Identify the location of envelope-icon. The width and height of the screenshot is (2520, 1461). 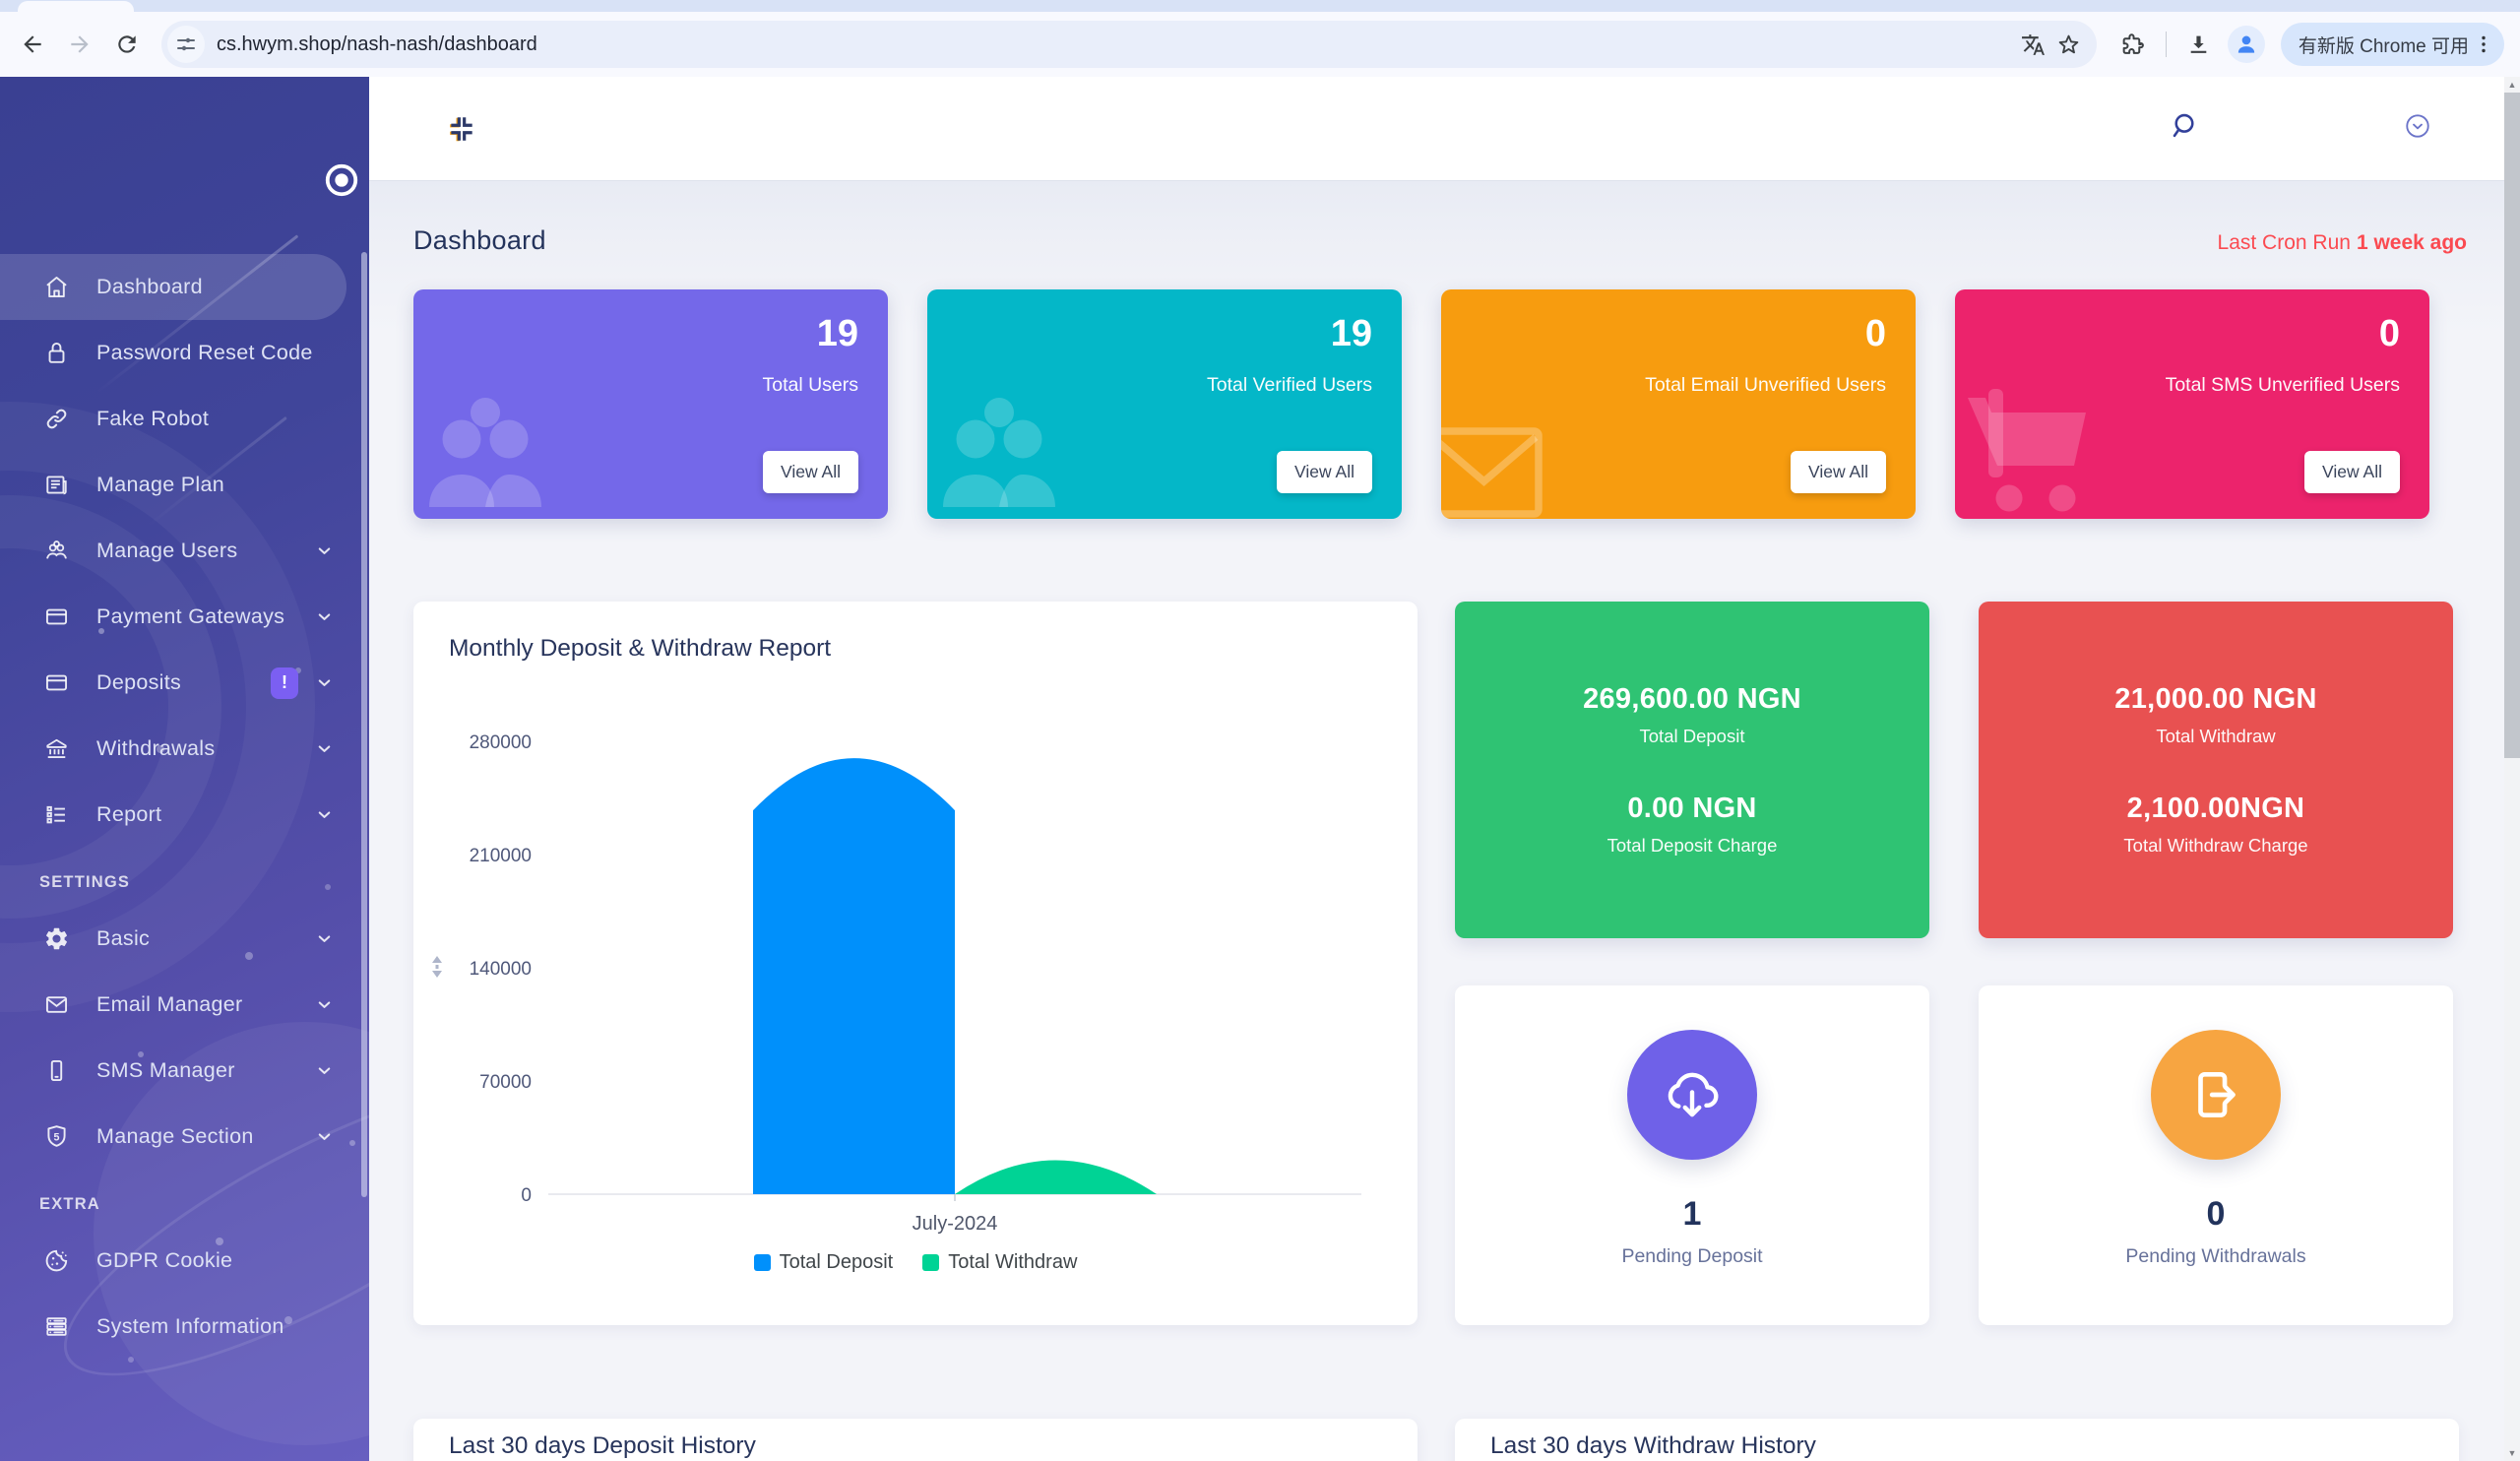
(56, 1005).